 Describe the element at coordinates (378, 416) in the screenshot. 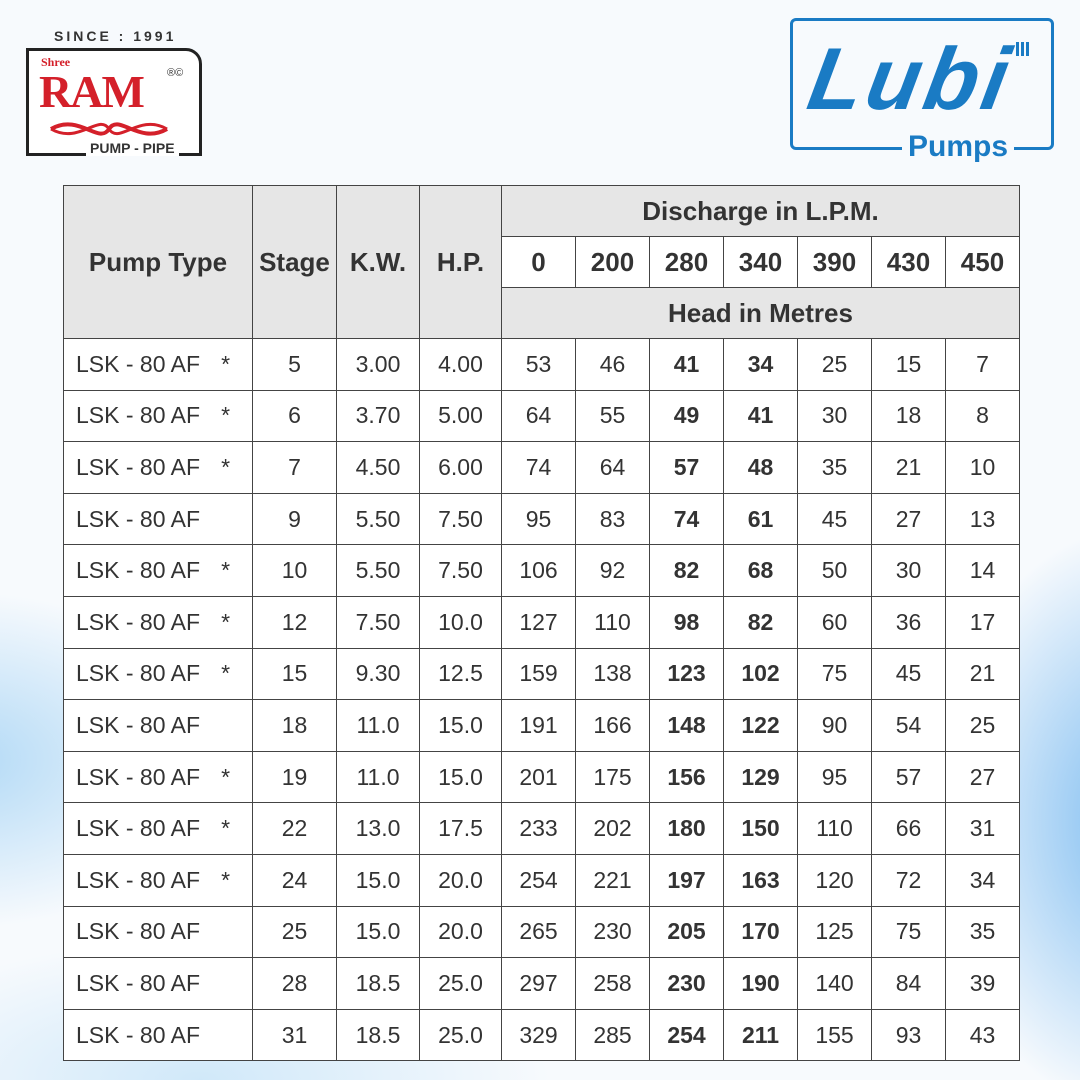

I see `kw-cell: 3.70` at that location.